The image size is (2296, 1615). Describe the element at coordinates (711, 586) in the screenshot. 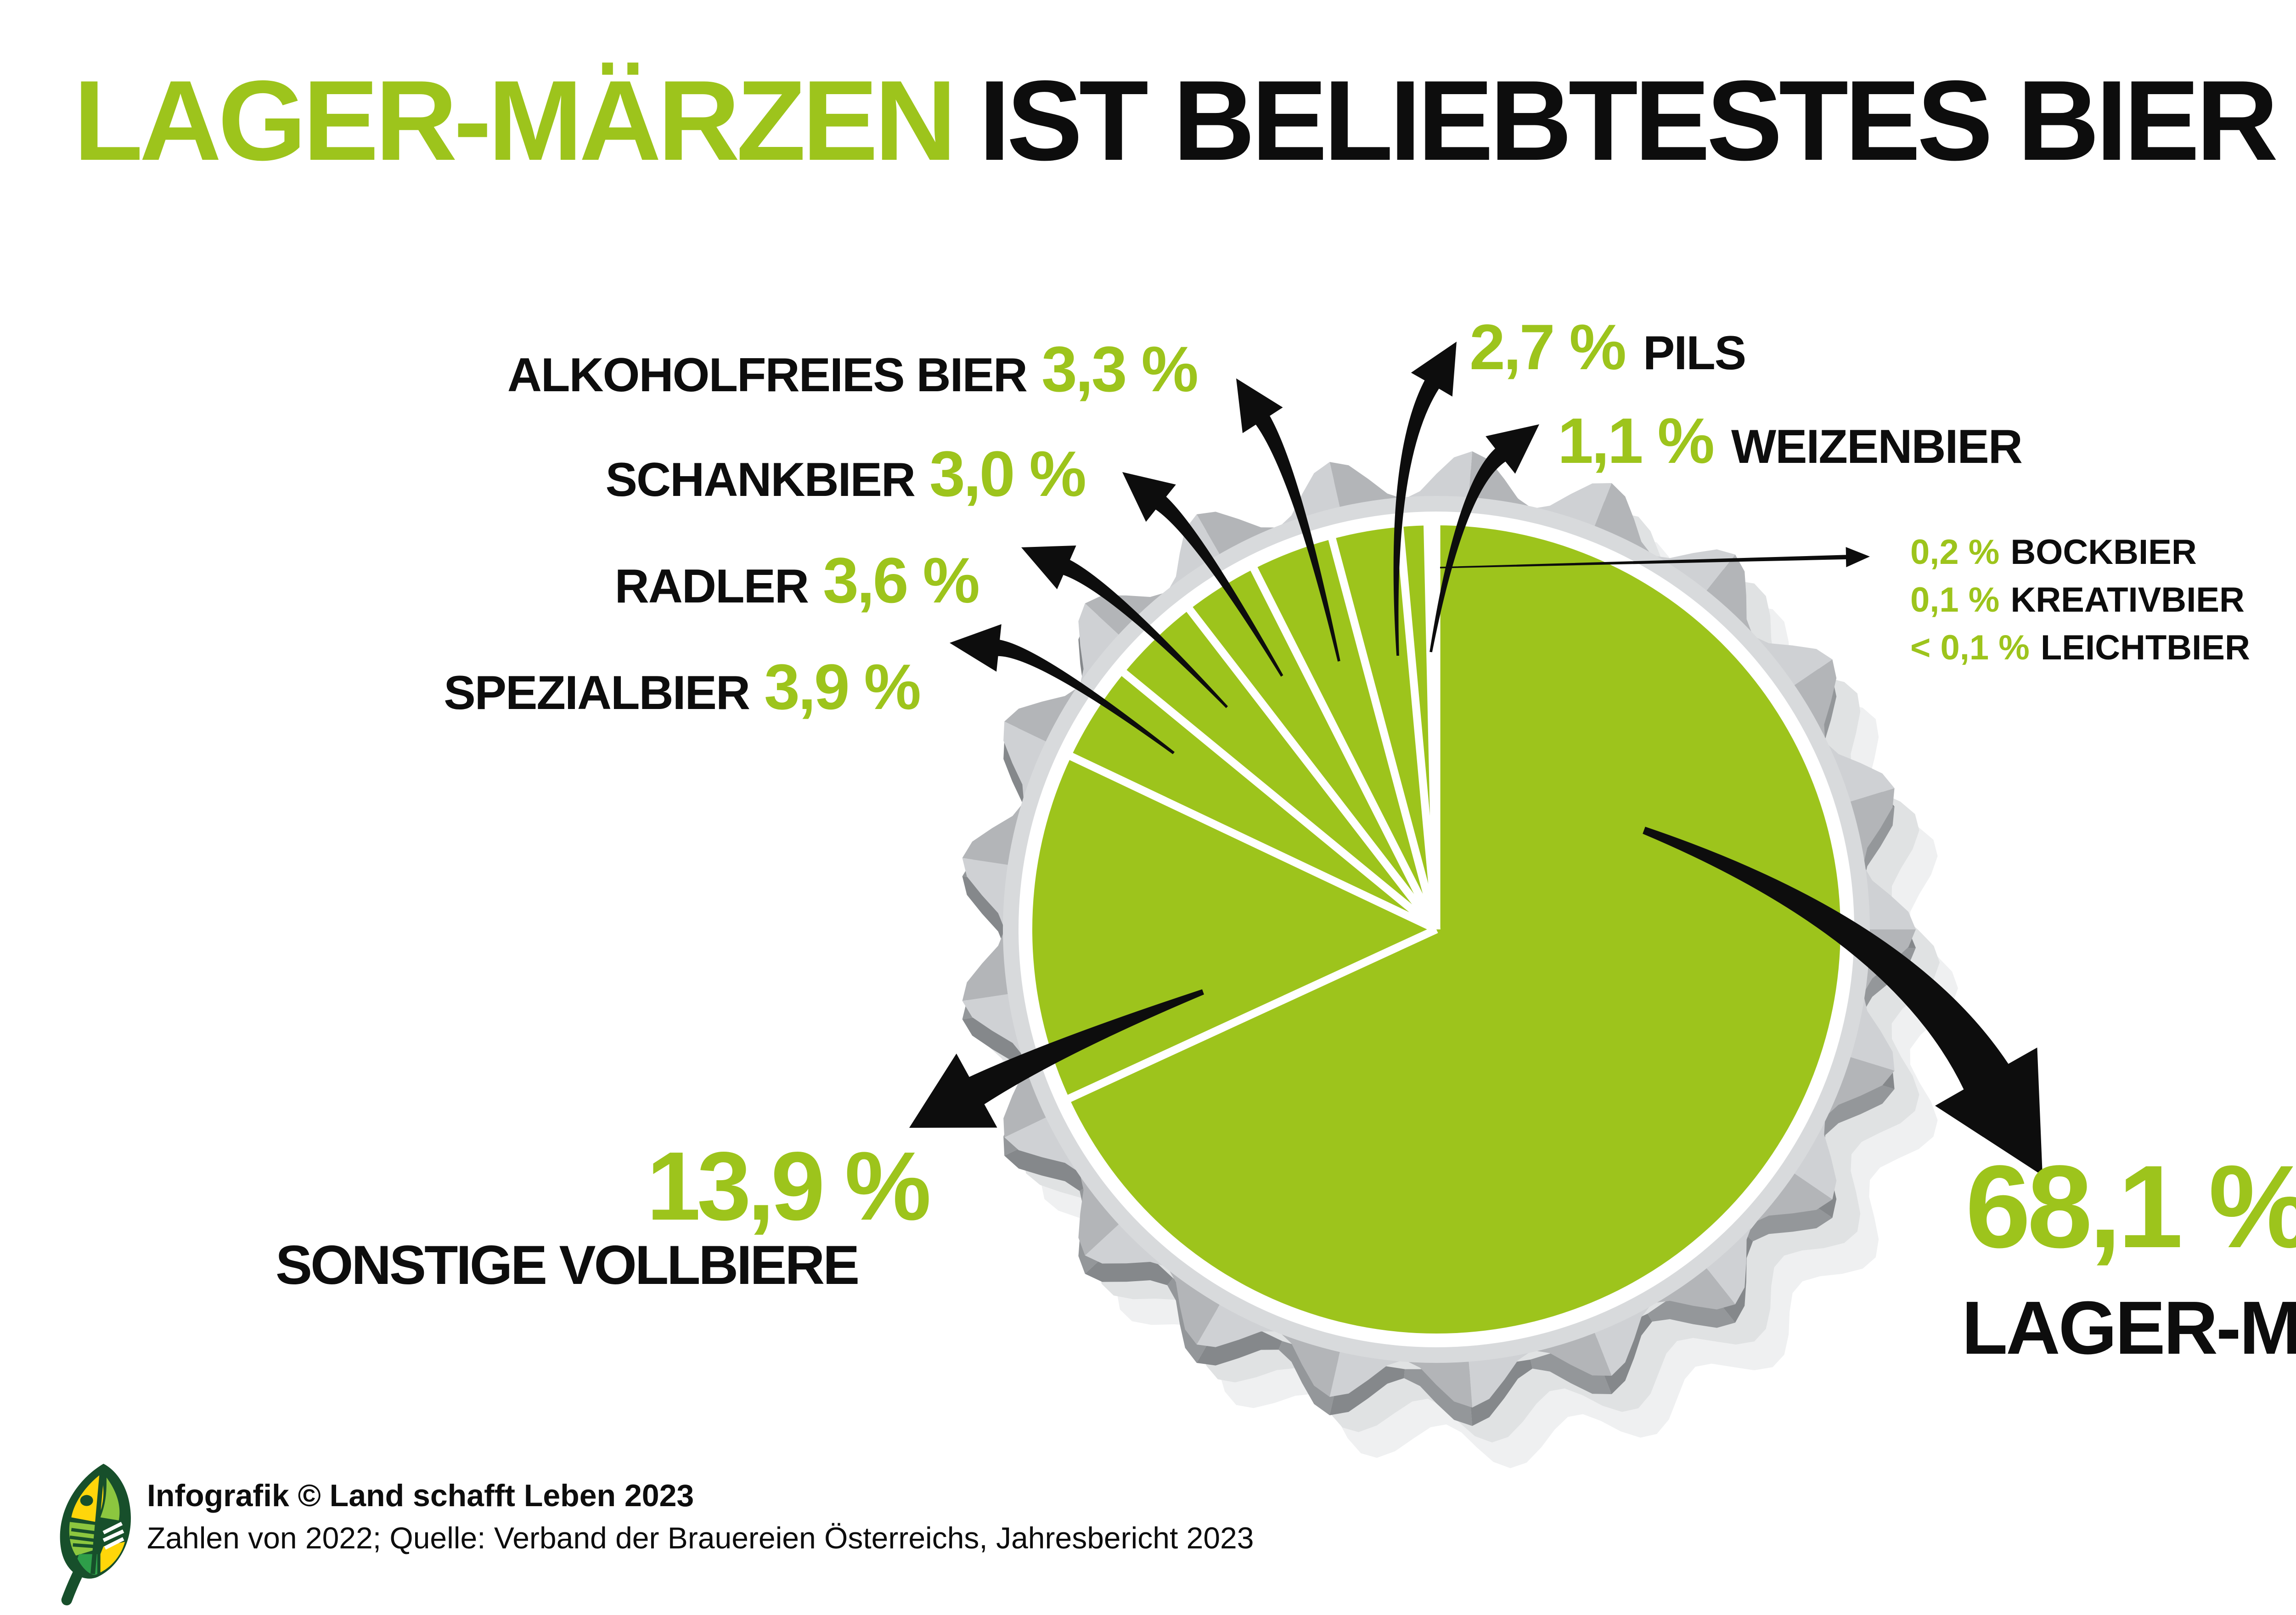

I see `callout-label: RADLER` at that location.